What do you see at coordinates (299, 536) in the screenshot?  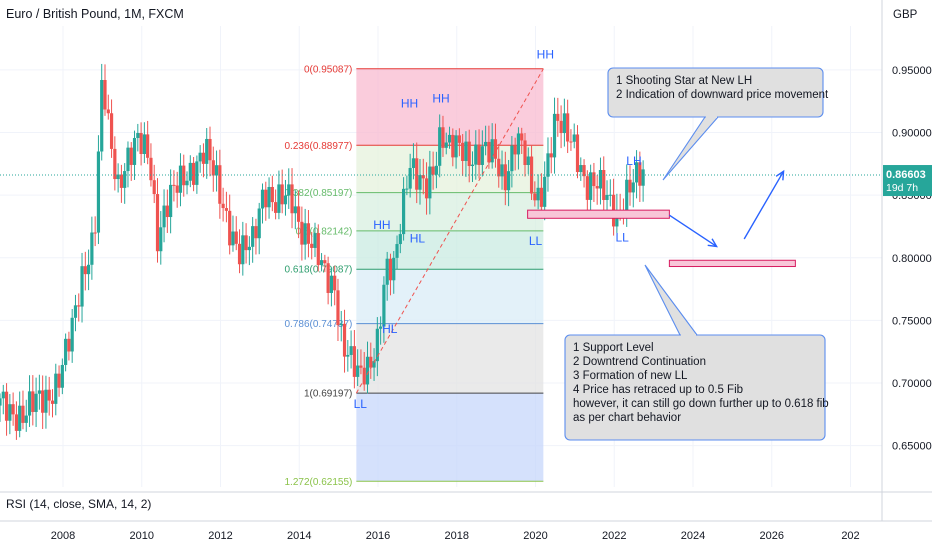 I see `x-tick-label: 2014` at bounding box center [299, 536].